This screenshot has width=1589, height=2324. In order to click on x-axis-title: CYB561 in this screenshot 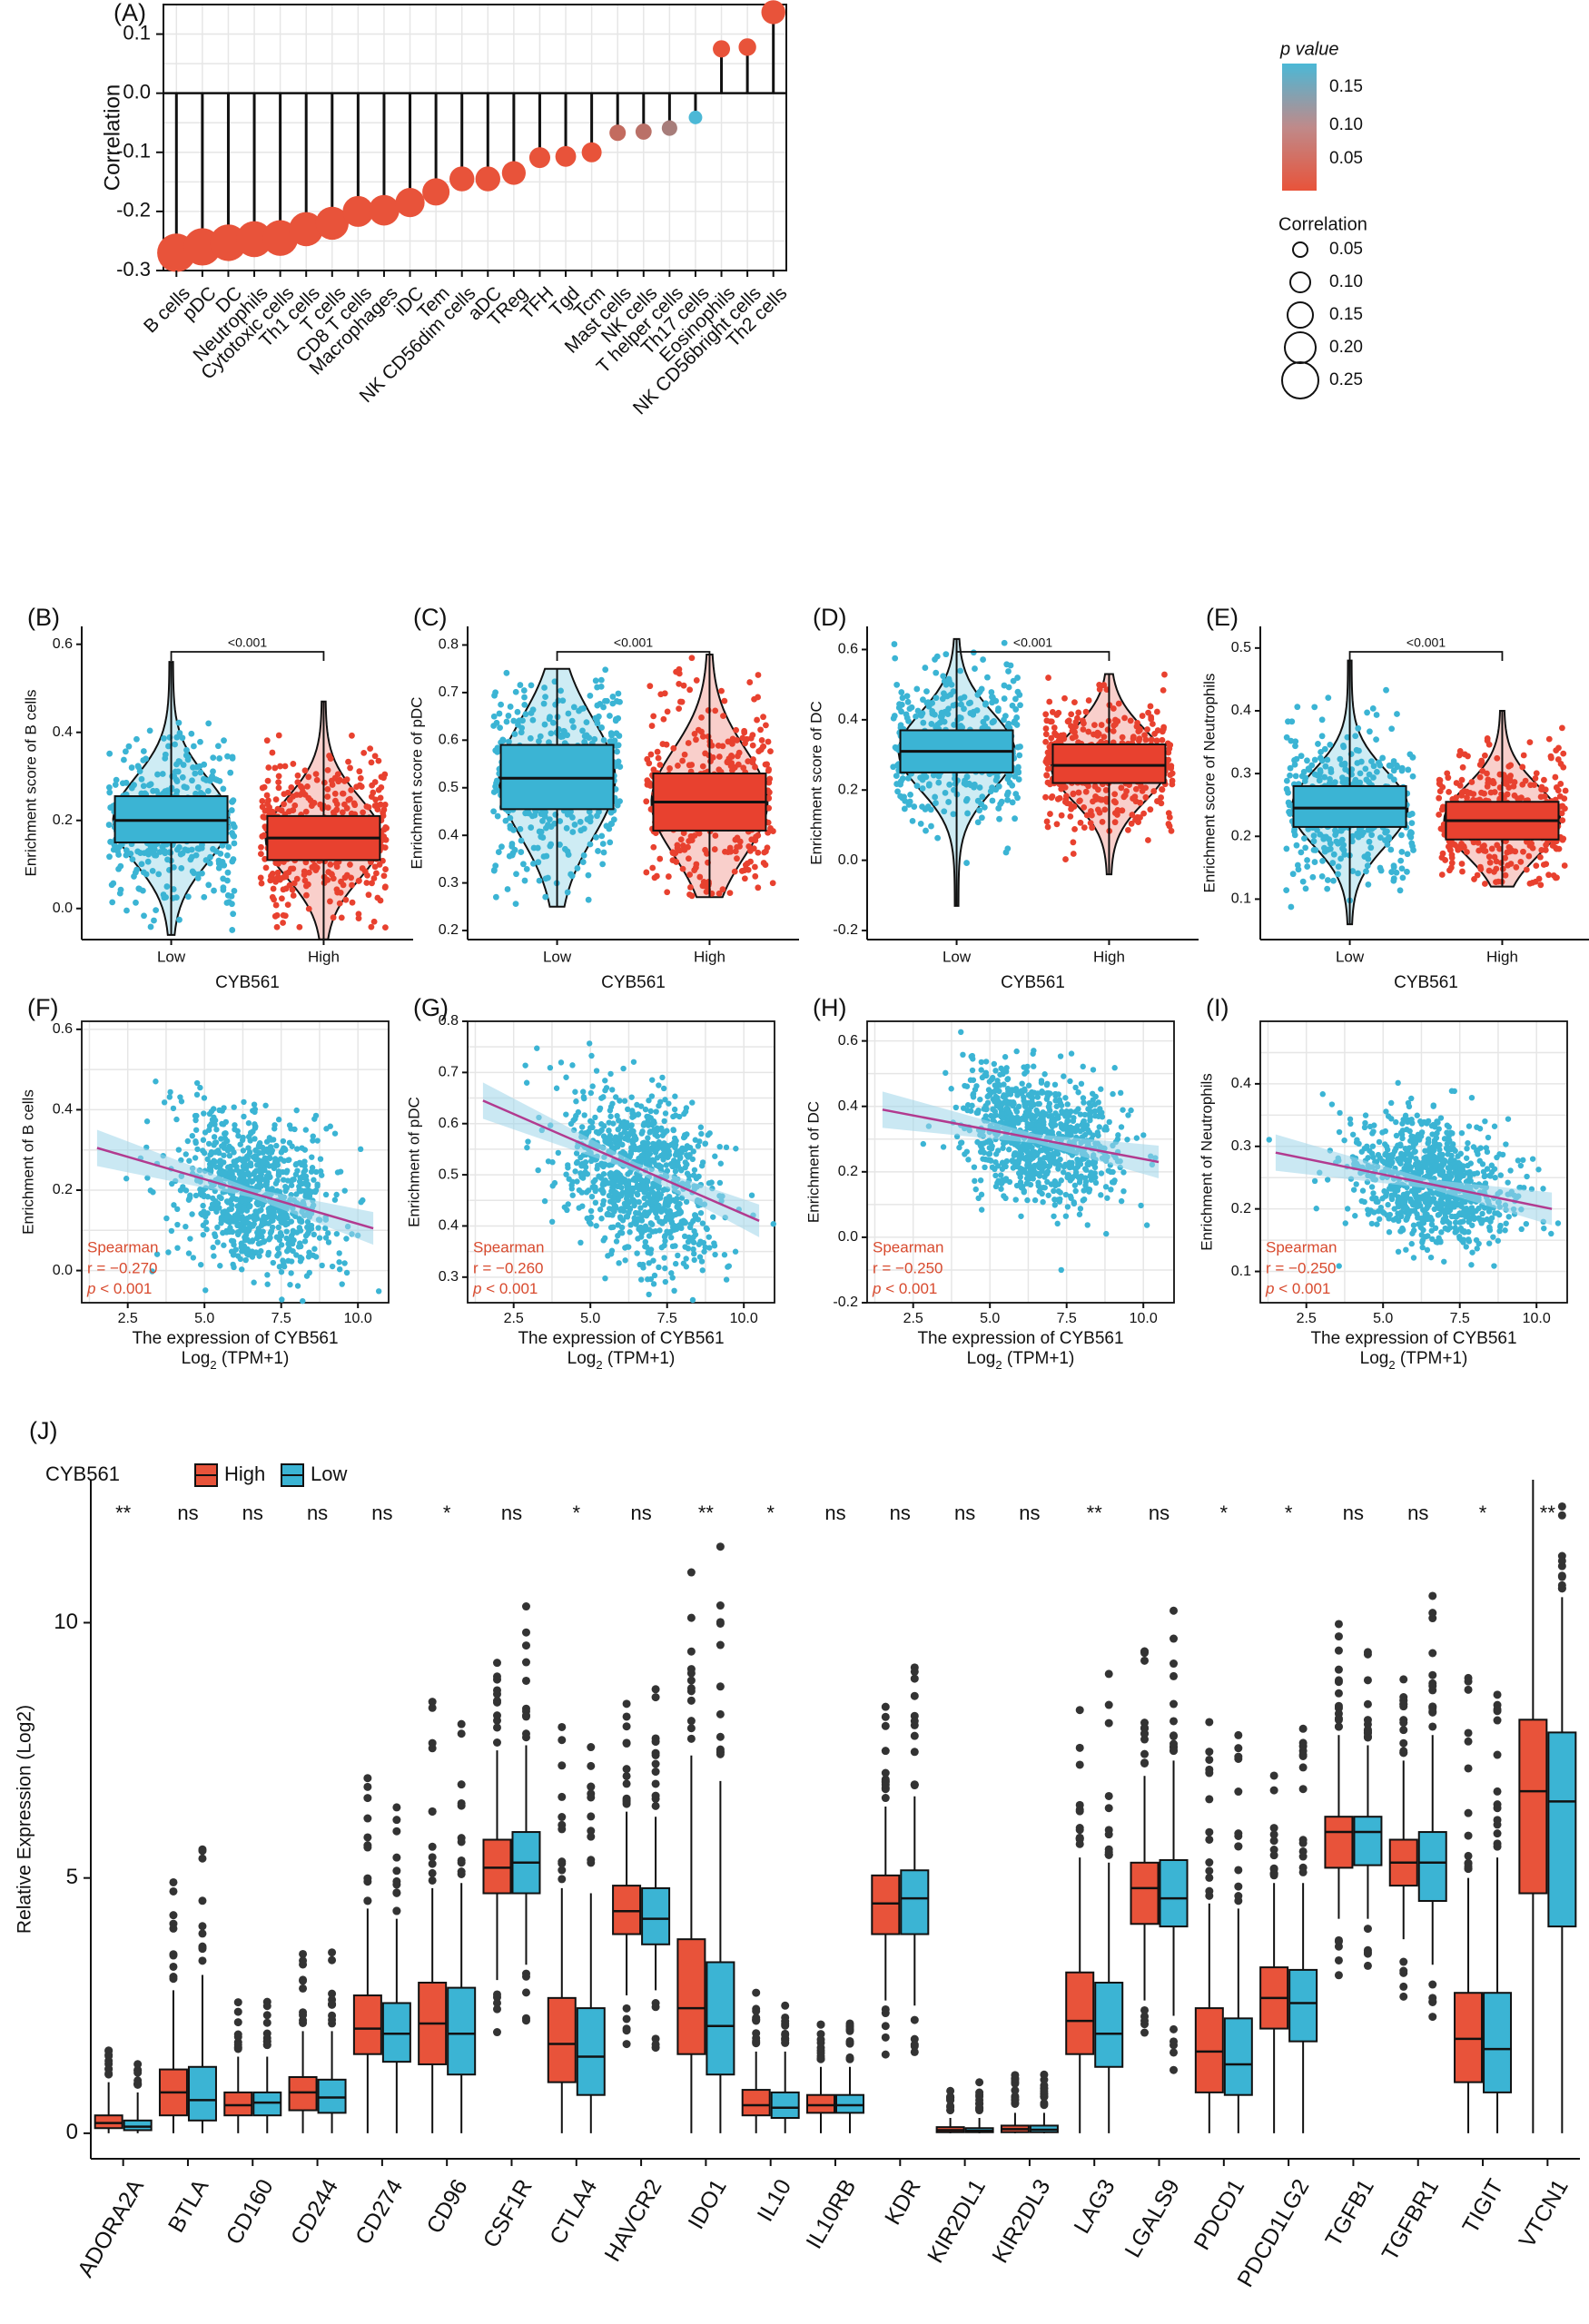, I will do `click(1426, 982)`.